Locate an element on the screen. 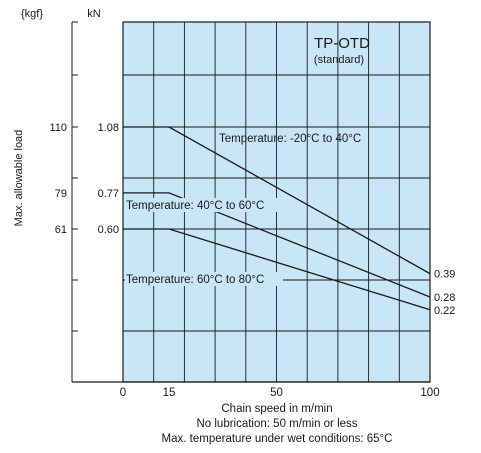  series-name-label: Temperature: -20°C to 40°C is located at coordinates (290, 139).